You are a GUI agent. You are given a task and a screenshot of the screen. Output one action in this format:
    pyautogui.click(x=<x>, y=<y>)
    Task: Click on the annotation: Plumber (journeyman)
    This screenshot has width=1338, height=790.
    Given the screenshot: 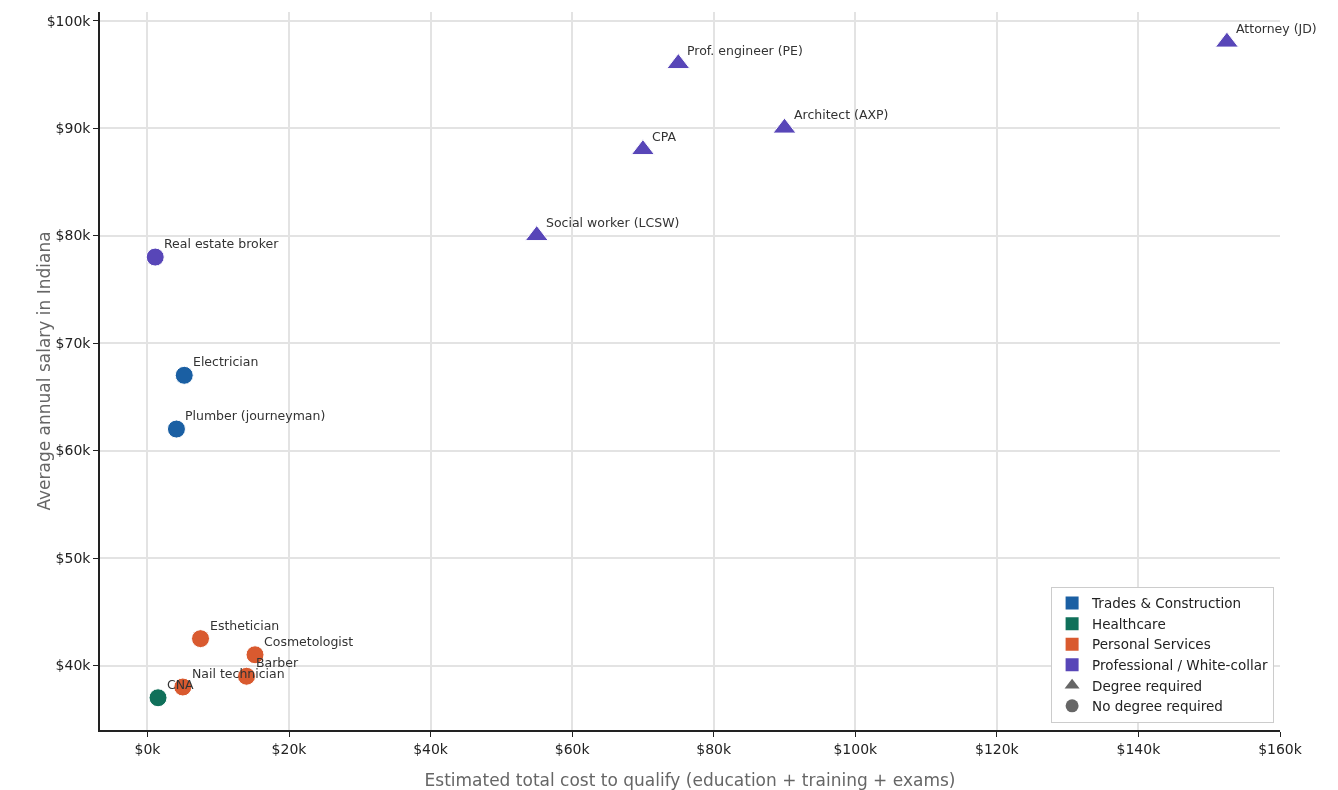 What is the action you would take?
    pyautogui.click(x=255, y=415)
    